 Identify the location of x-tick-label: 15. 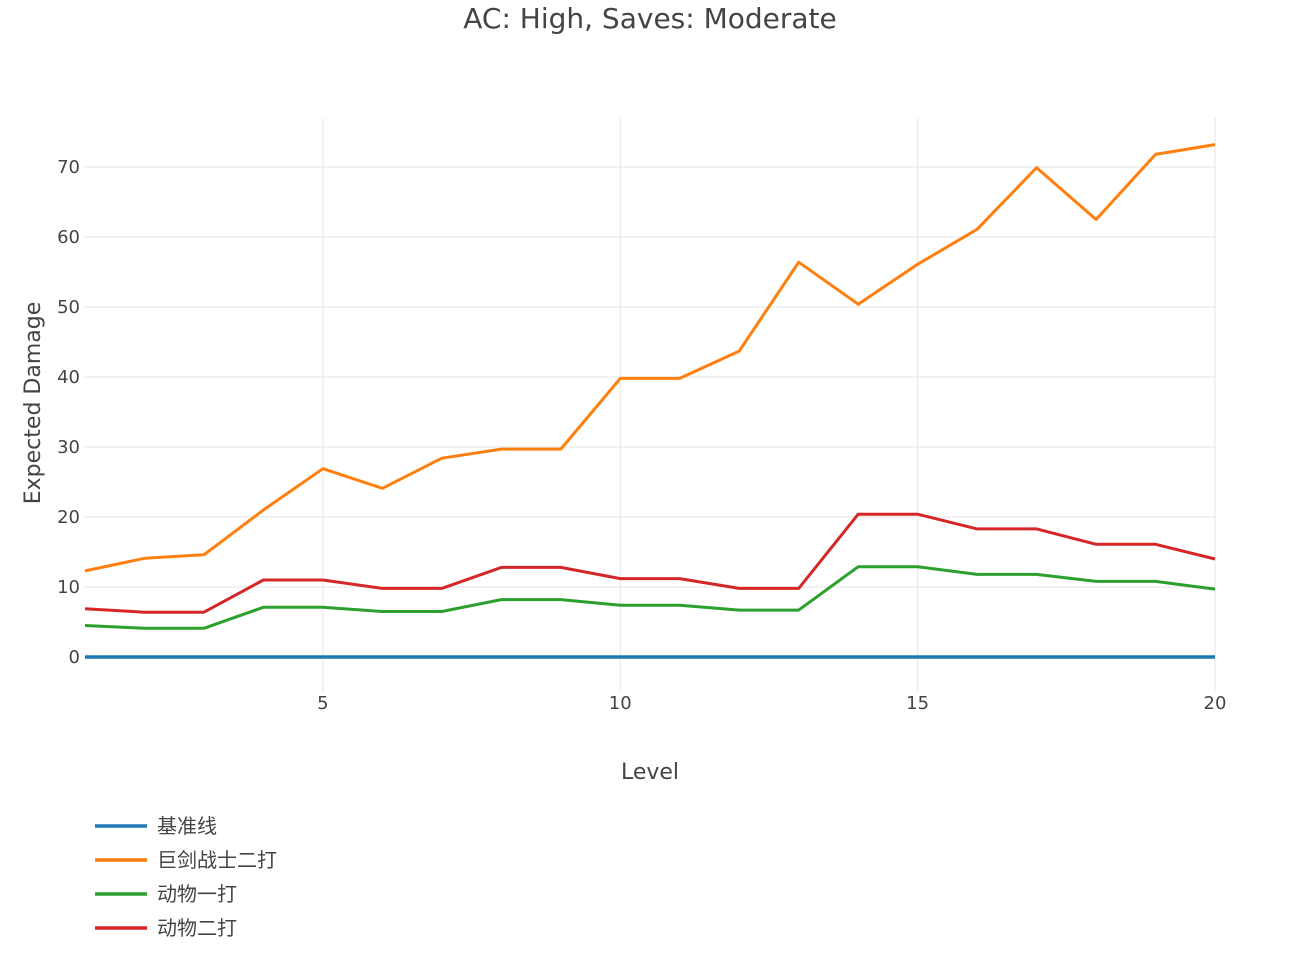
(917, 703).